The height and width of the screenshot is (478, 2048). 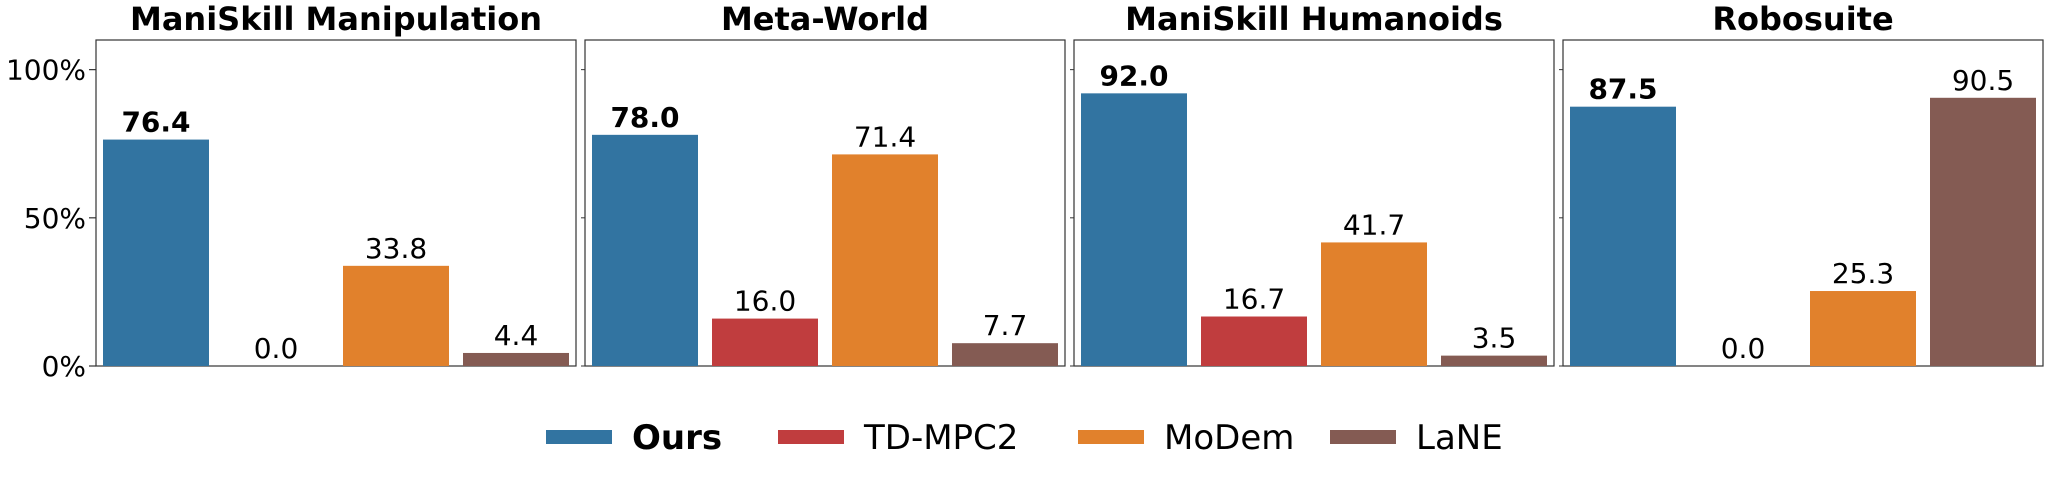 What do you see at coordinates (55, 218) in the screenshot?
I see `y-tick-label: 50%` at bounding box center [55, 218].